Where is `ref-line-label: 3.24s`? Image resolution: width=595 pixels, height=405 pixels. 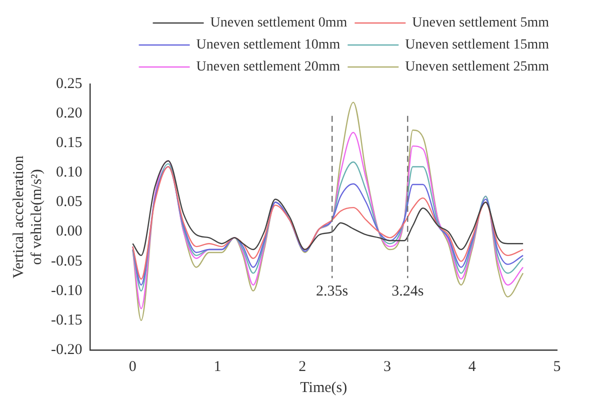
ref-line-label: 3.24s is located at coordinates (408, 292).